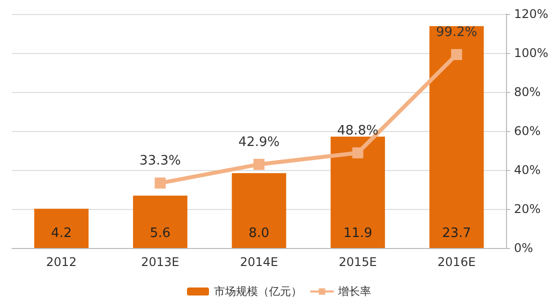 The height and width of the screenshot is (304, 558). I want to click on y2-tick-label: 60%, so click(527, 131).